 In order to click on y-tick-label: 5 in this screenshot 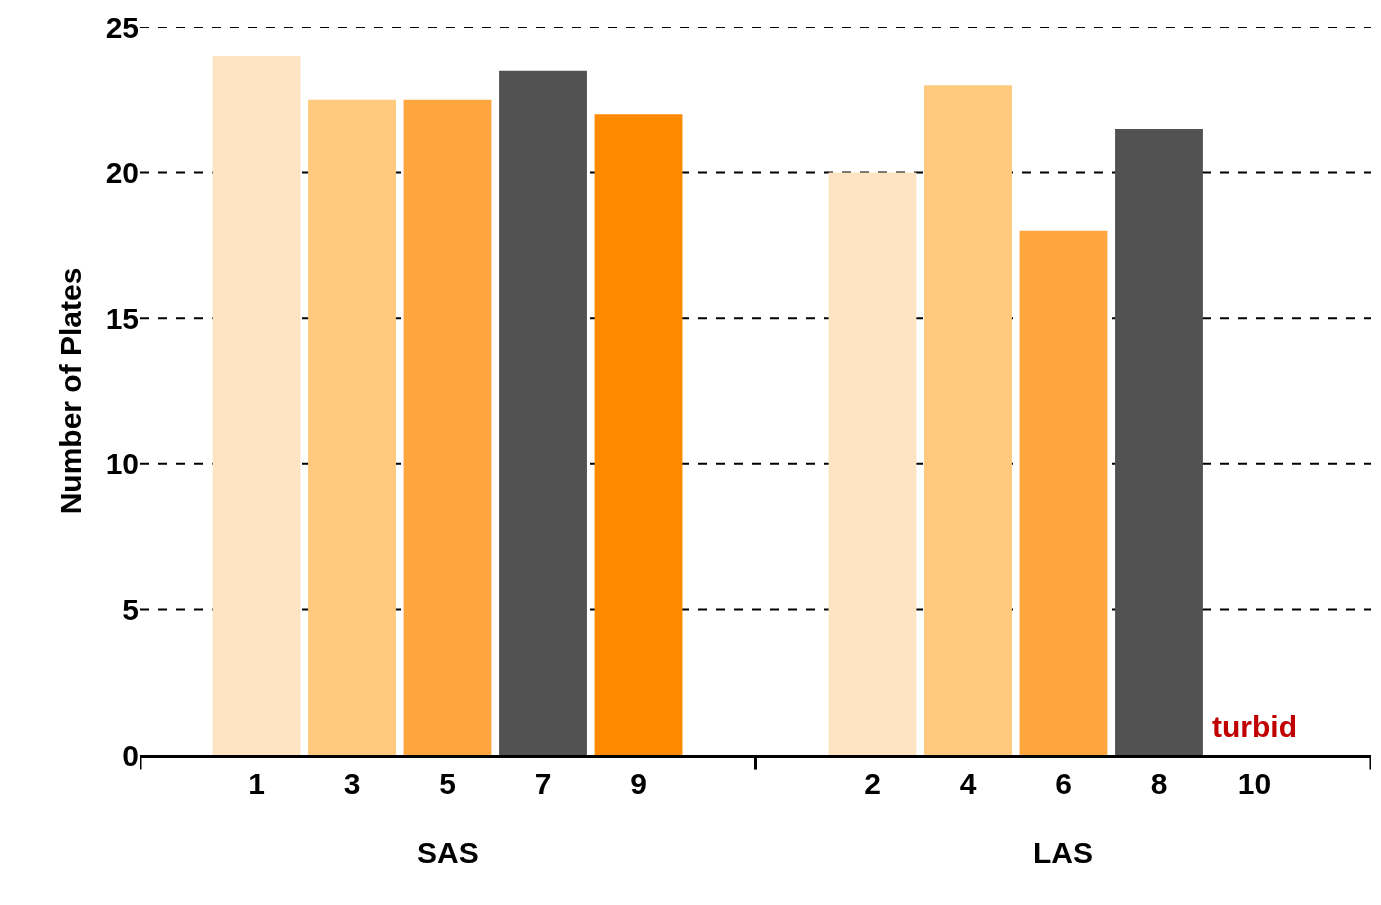, I will do `click(130, 609)`.